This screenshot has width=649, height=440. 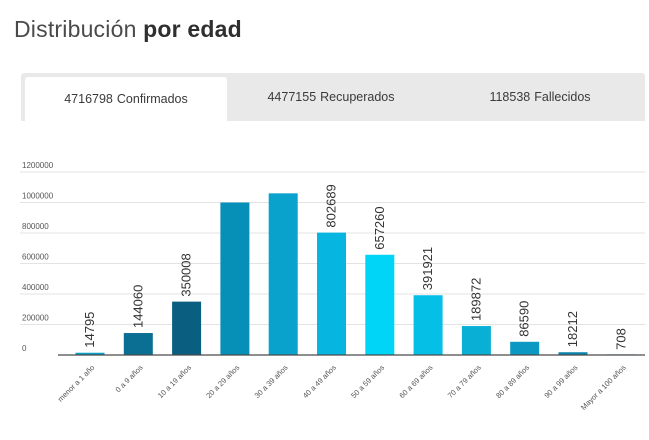 I want to click on tab-fallecidos-value: 118538, so click(x=510, y=97).